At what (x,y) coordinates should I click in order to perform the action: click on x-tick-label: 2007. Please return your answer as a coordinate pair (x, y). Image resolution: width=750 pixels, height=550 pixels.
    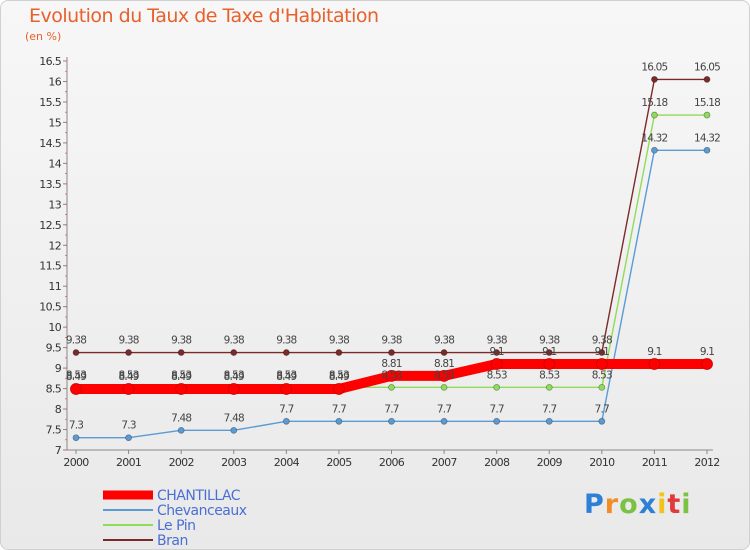
    Looking at the image, I should click on (444, 462).